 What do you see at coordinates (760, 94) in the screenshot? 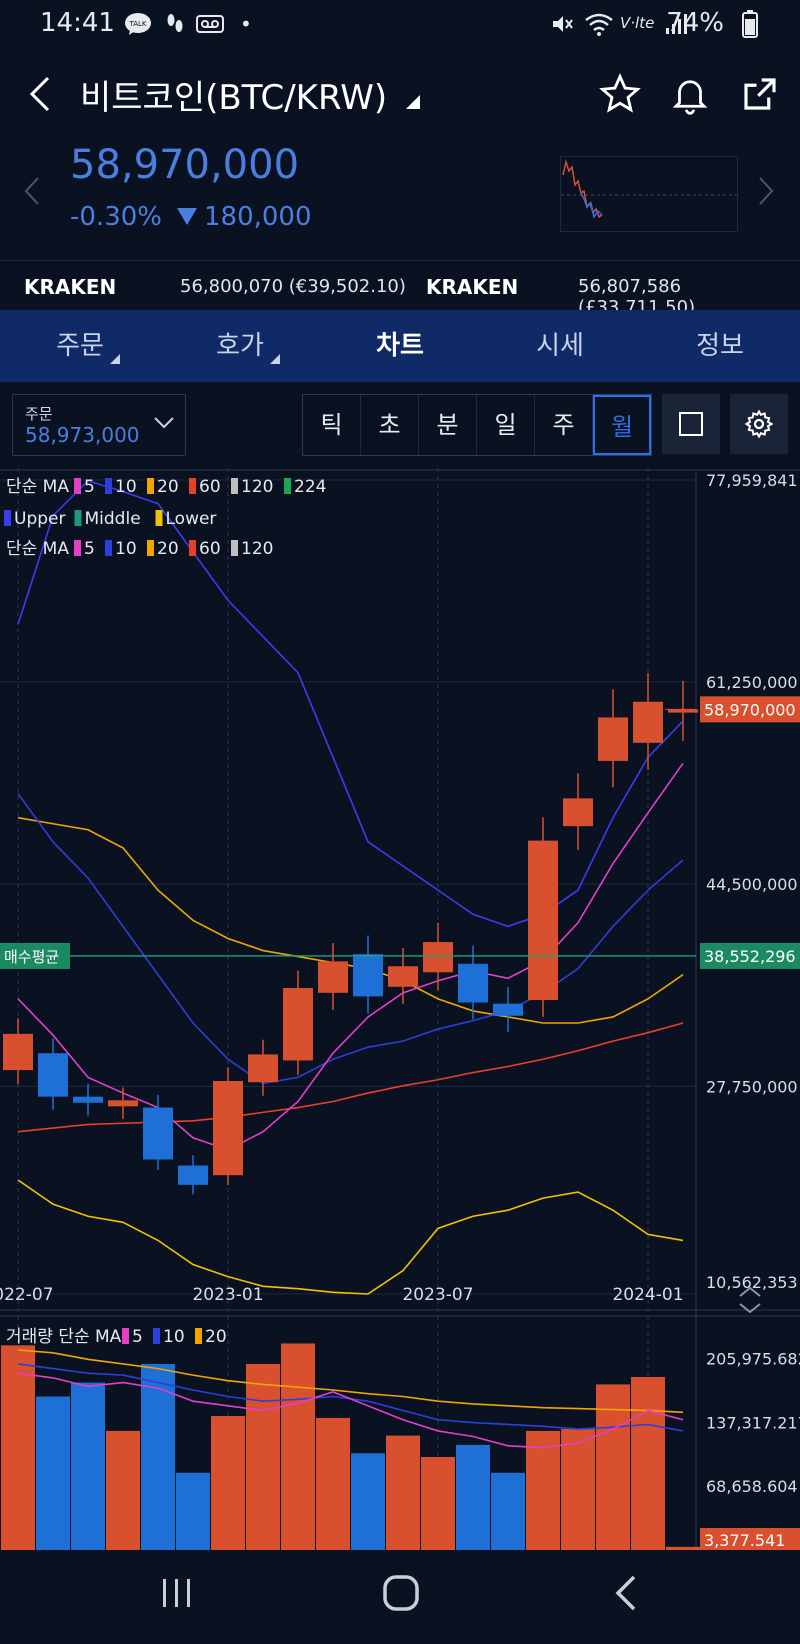
I see `share-icon` at bounding box center [760, 94].